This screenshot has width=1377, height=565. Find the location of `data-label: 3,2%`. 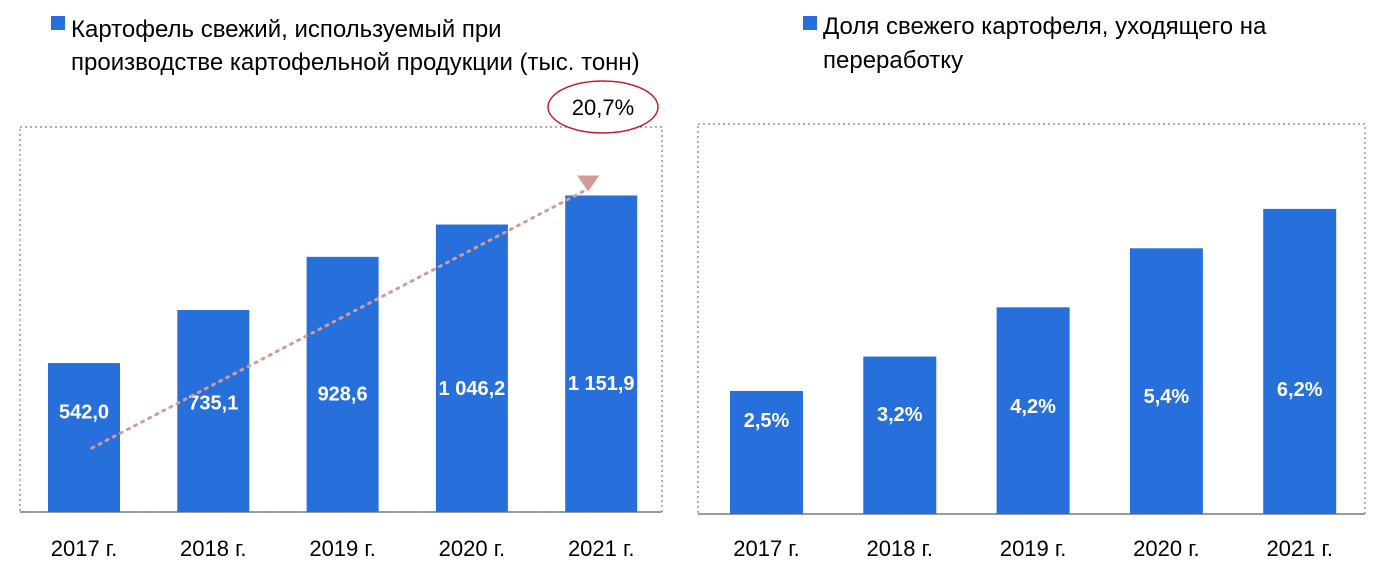

data-label: 3,2% is located at coordinates (900, 415).